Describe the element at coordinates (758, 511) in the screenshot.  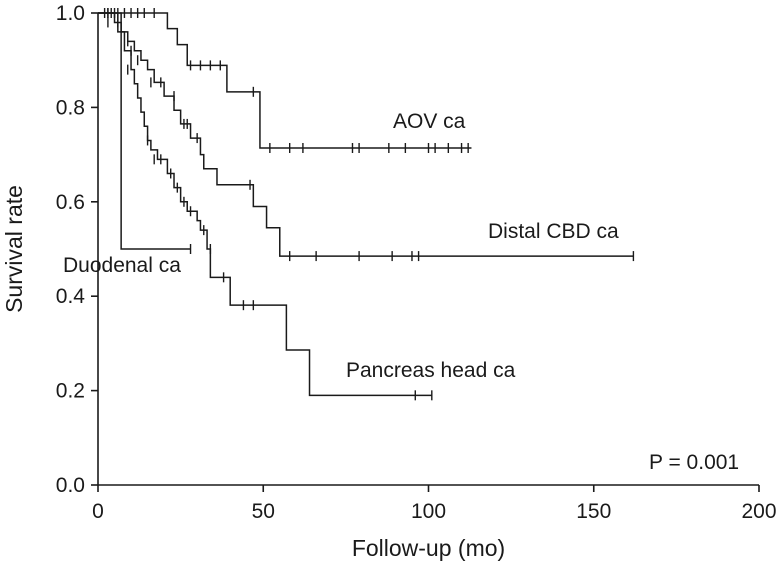
I see `x-tick-label: 200` at that location.